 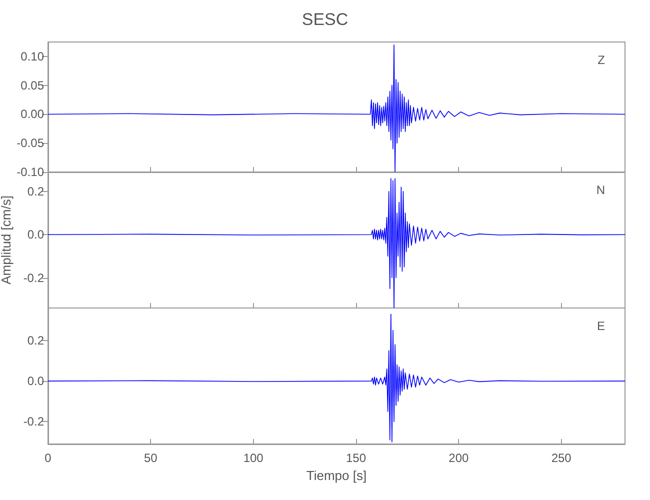 I want to click on x-tick-label: 0, so click(x=48, y=458).